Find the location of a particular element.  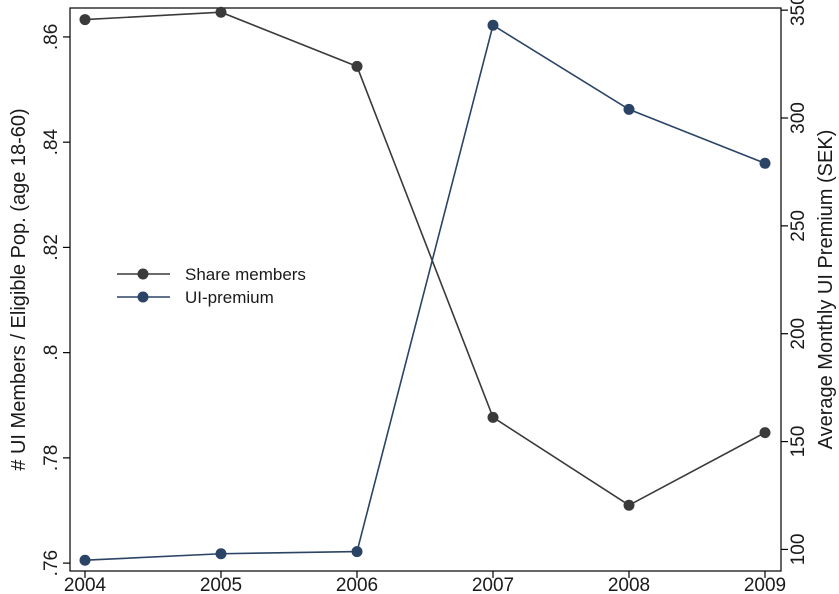

right-y-tick-label: 150 is located at coordinates (798, 442).